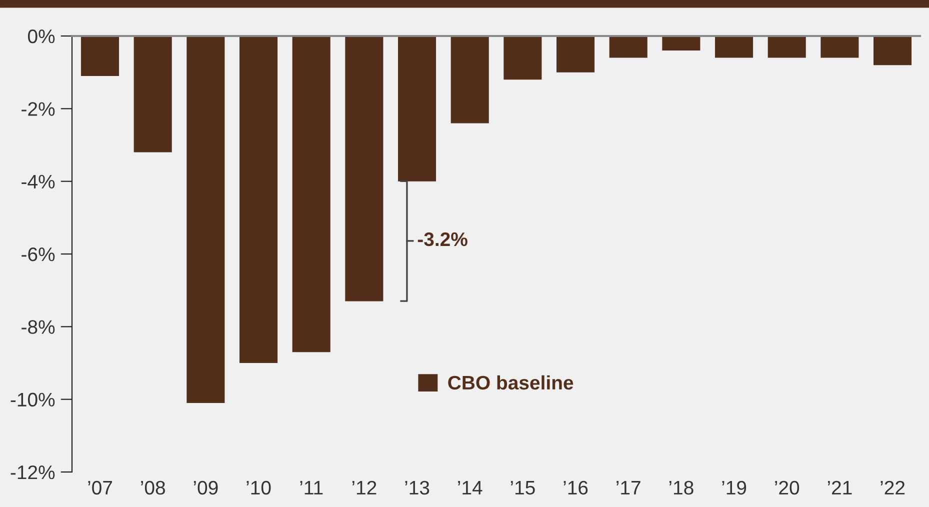 The image size is (929, 507). What do you see at coordinates (443, 239) in the screenshot?
I see `annotation: -3.2%` at bounding box center [443, 239].